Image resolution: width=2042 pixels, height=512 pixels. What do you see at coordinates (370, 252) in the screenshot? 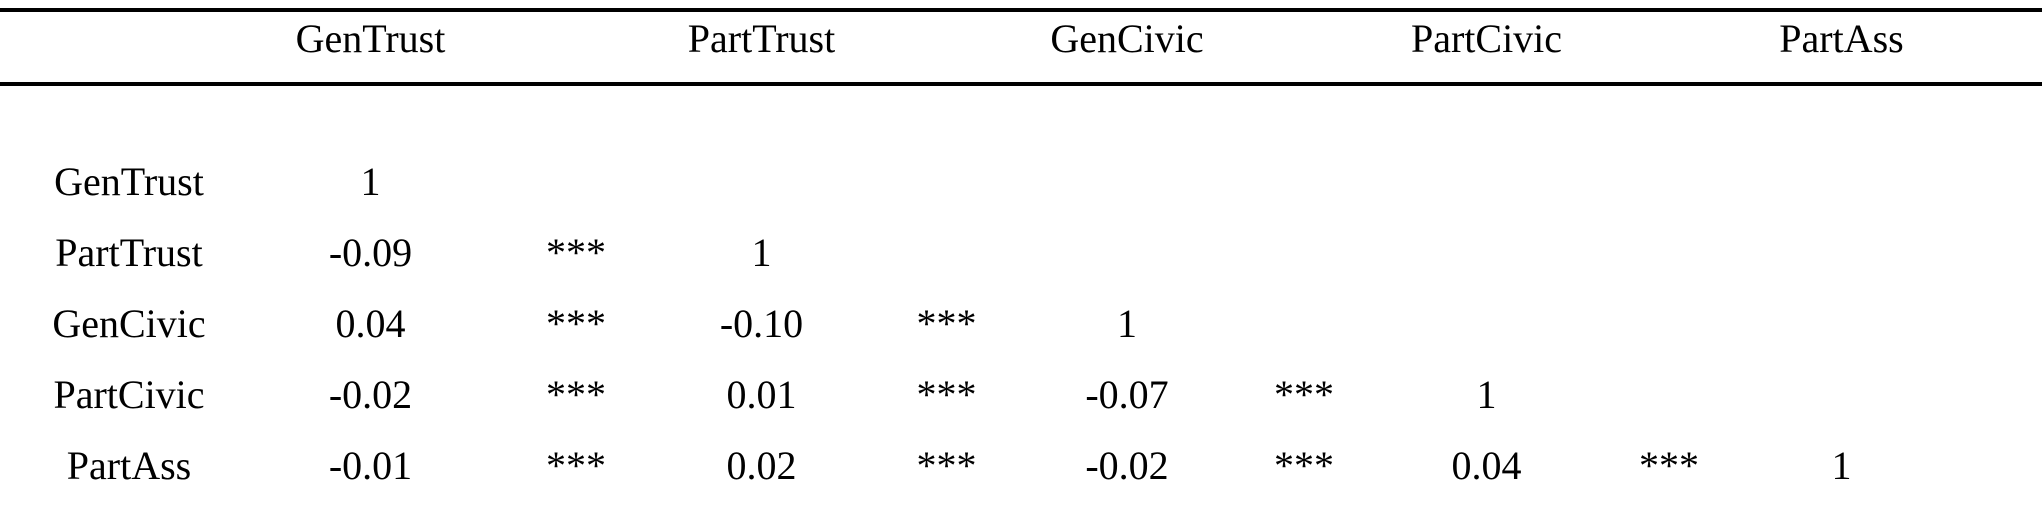
I see `correlation-value-cell: -0.09` at bounding box center [370, 252].